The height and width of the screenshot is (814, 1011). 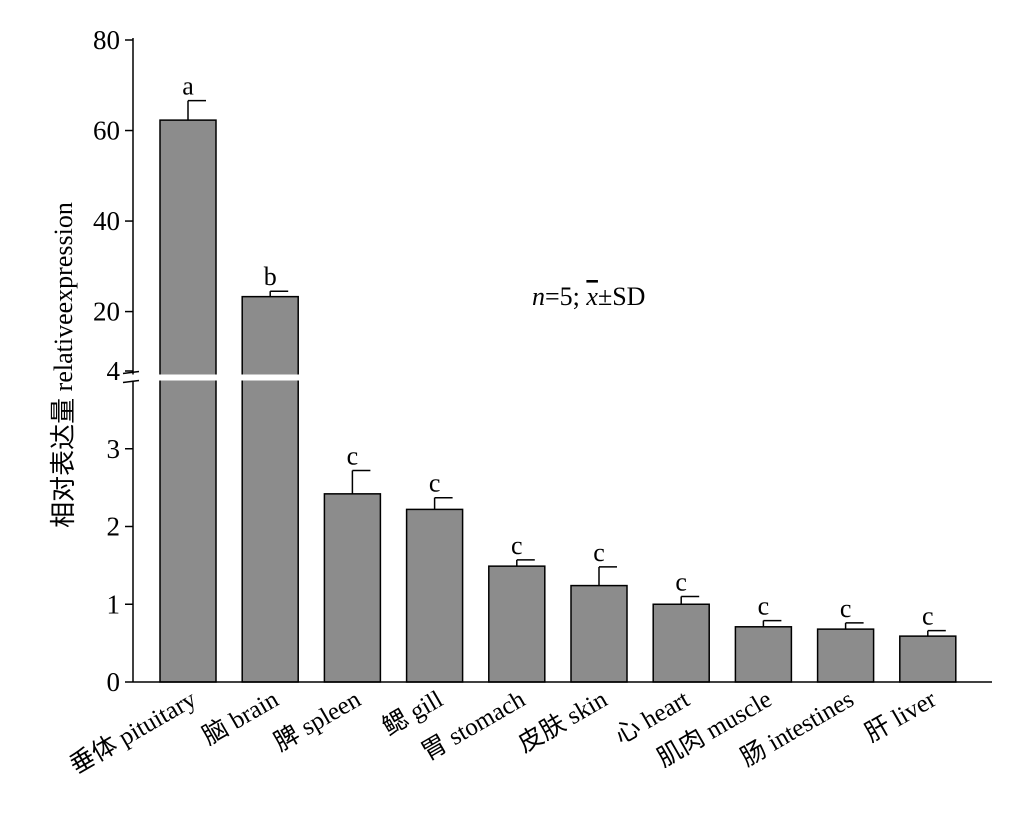 What do you see at coordinates (241, 718) in the screenshot?
I see `category-label: 脑 brain` at bounding box center [241, 718].